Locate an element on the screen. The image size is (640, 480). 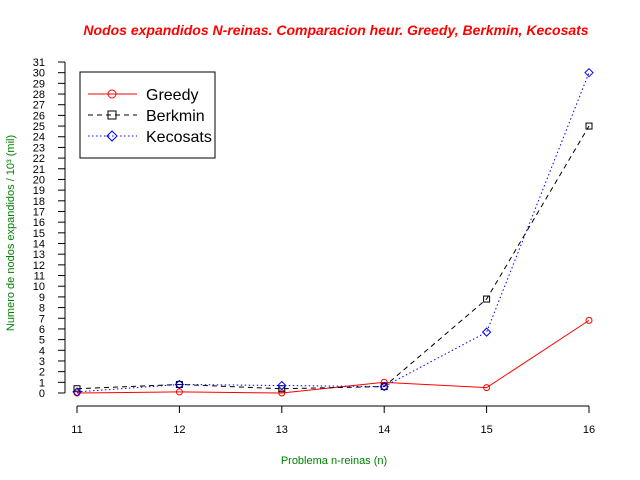
y-tick-label: 16 is located at coordinates (39, 223).